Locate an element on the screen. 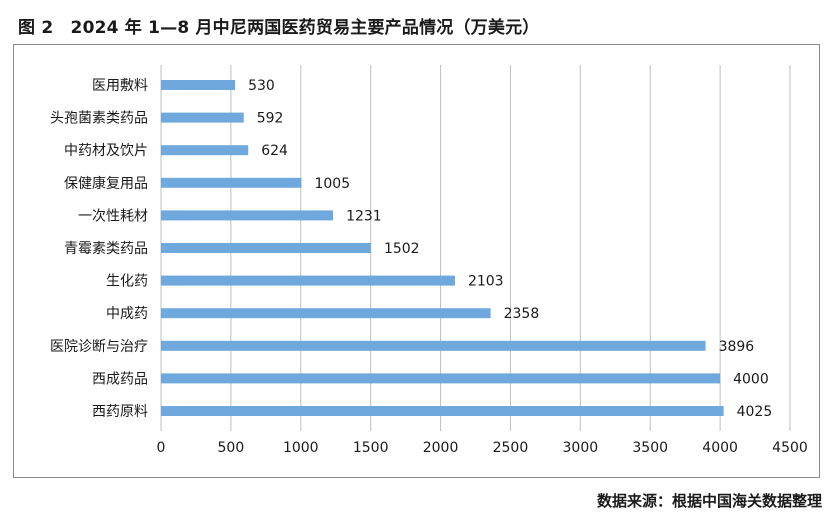 Image resolution: width=834 pixels, height=519 pixels. x-tick-label: 0 is located at coordinates (161, 448).